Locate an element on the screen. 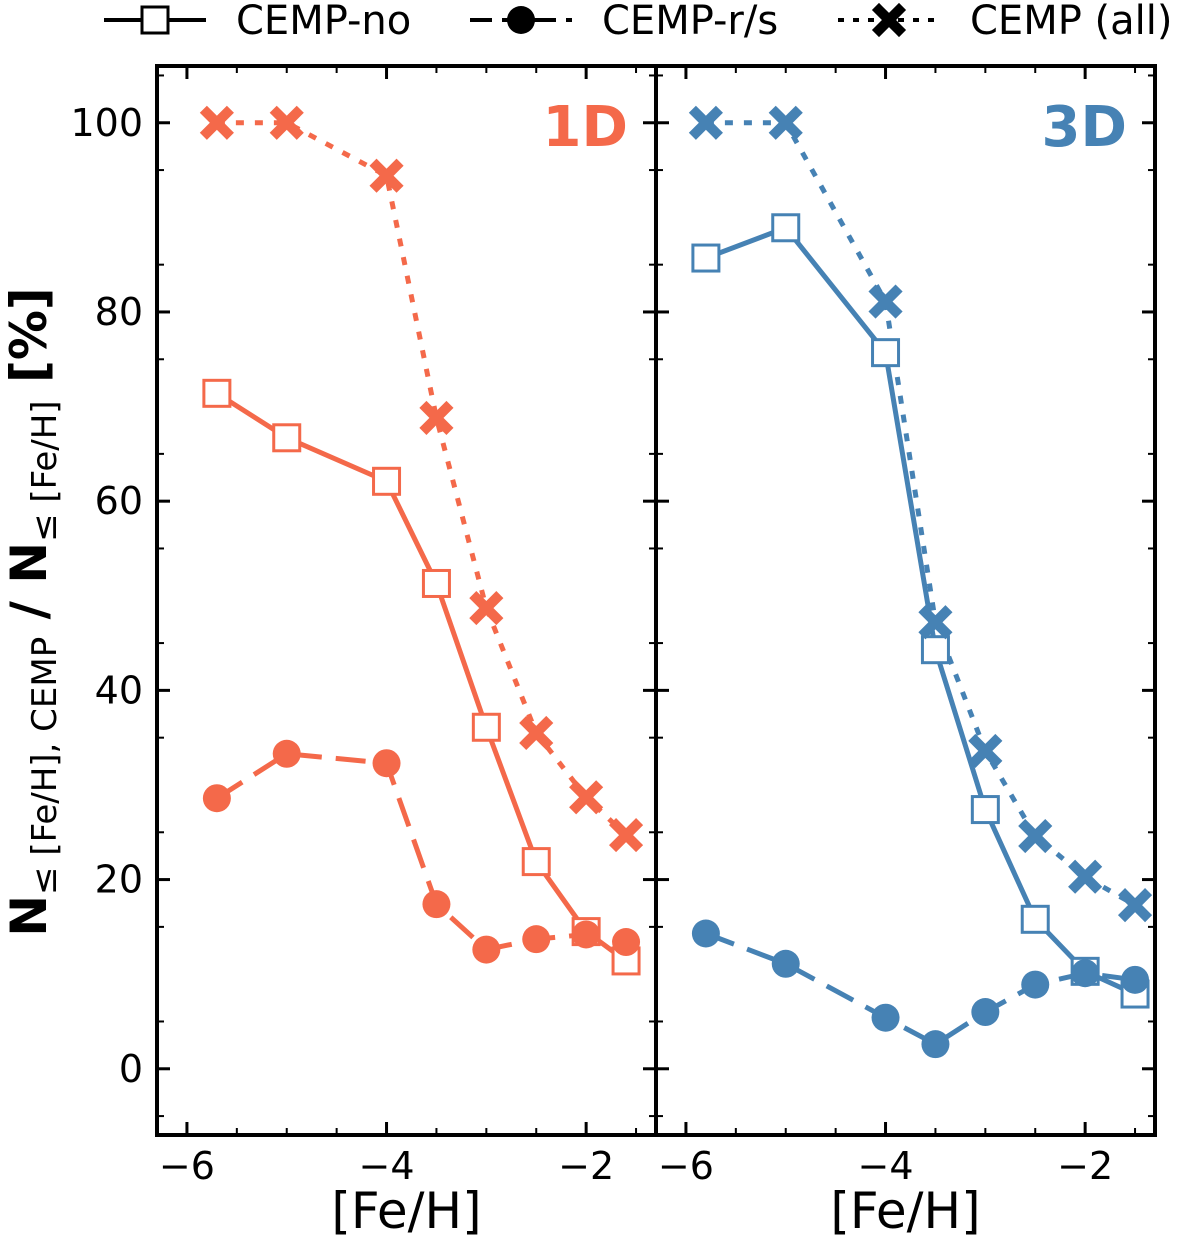 Image resolution: width=1200 pixels, height=1246 pixels. legend-label: CEMP-r/s is located at coordinates (690, 22).